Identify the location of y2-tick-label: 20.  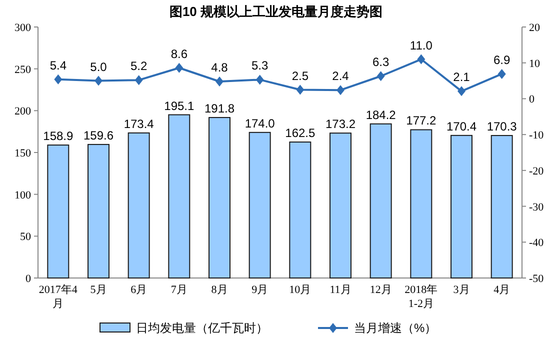
(534, 28).